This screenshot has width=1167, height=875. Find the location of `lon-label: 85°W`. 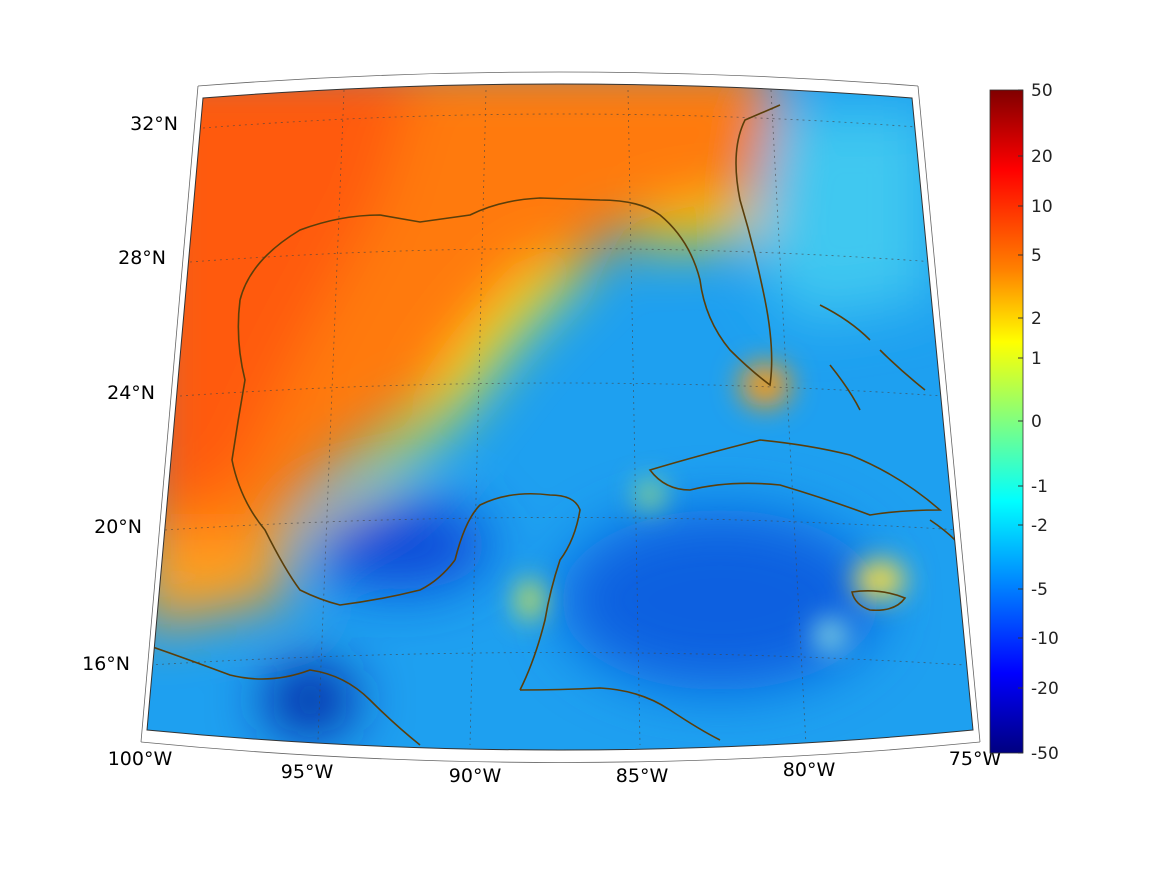

lon-label: 85°W is located at coordinates (642, 776).